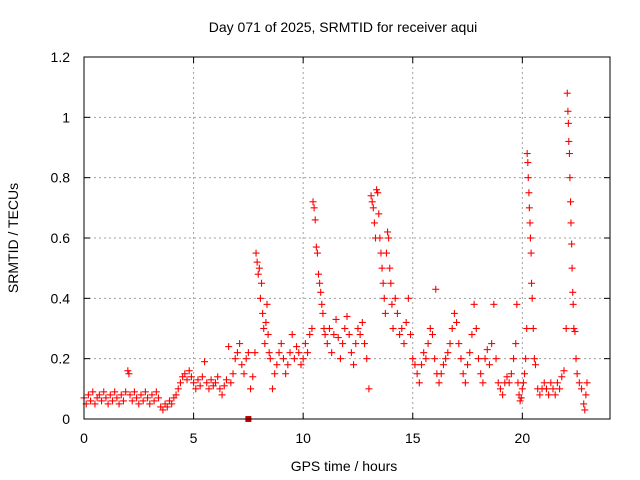 This screenshot has width=640, height=480. Describe the element at coordinates (66, 117) in the screenshot. I see `y-tick-label: 1` at that location.